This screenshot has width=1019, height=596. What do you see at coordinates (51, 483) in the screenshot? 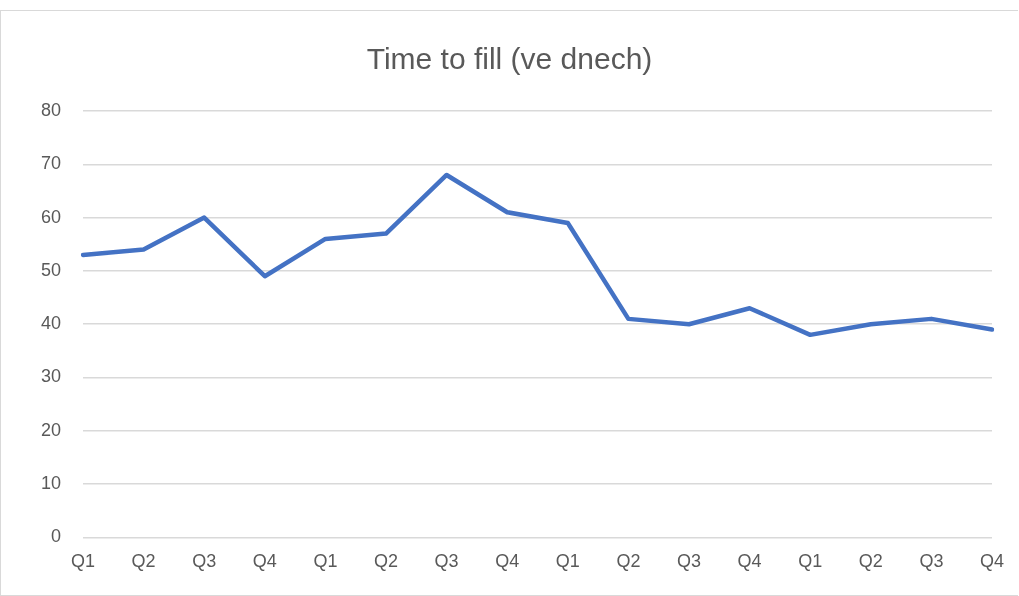
I see `y-tick-label: 10` at bounding box center [51, 483].